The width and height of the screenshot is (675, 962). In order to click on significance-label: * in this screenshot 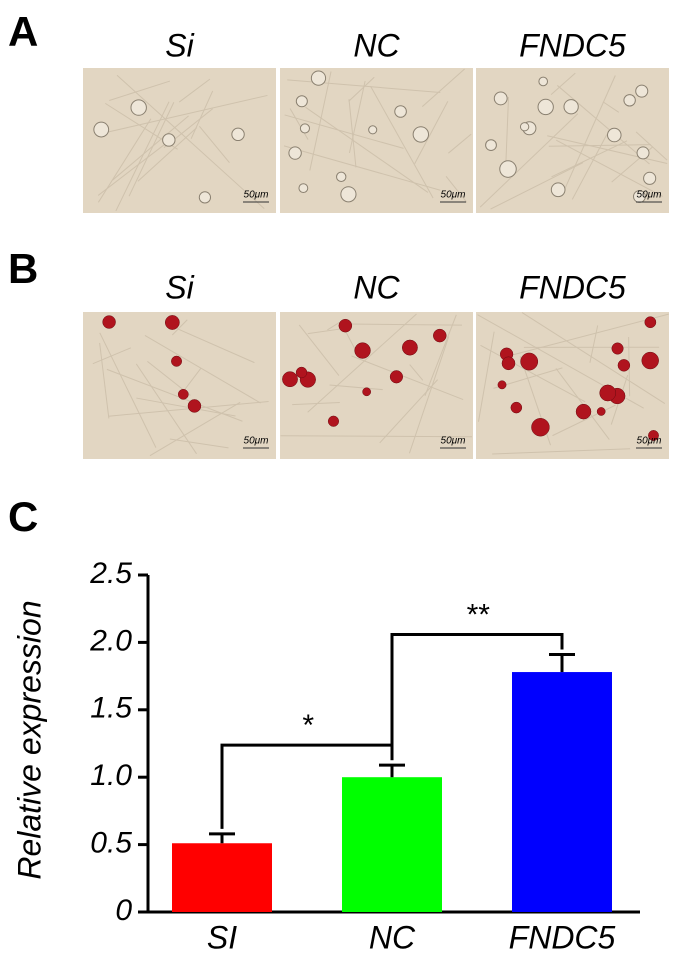, I will do `click(307, 725)`.